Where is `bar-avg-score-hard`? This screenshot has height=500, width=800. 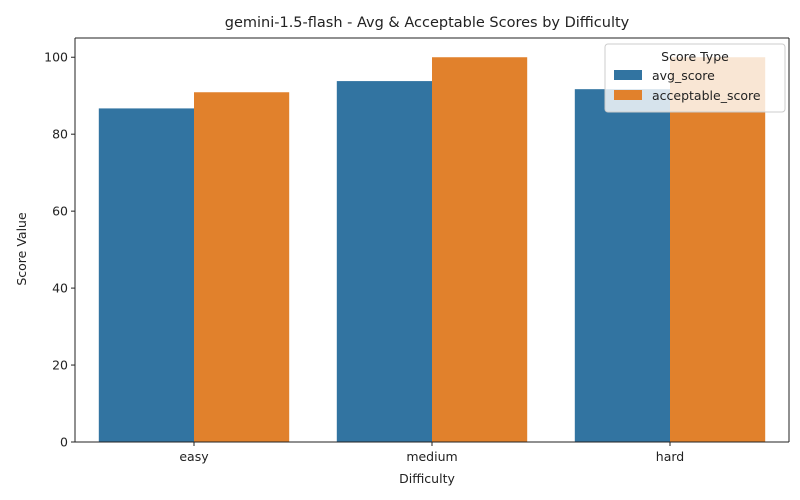
bar-avg-score-hard is located at coordinates (622, 265).